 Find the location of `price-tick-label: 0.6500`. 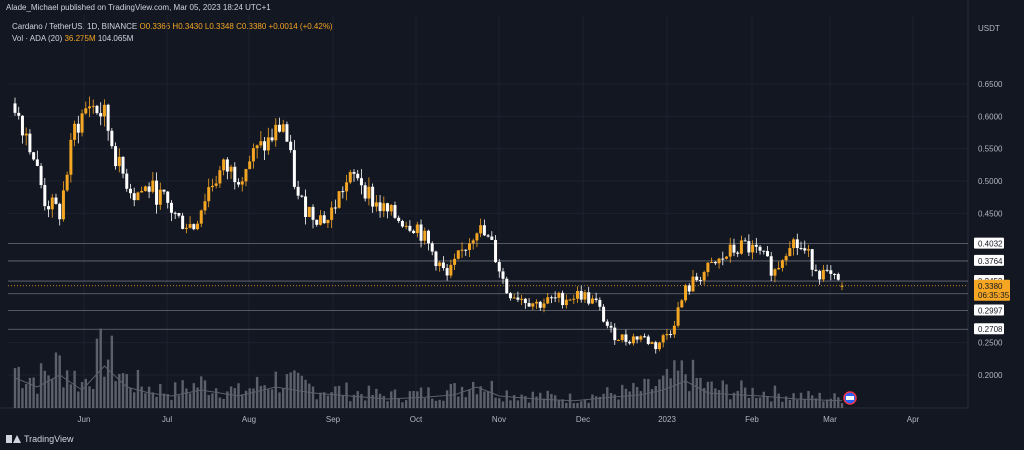

price-tick-label: 0.6500 is located at coordinates (990, 84).